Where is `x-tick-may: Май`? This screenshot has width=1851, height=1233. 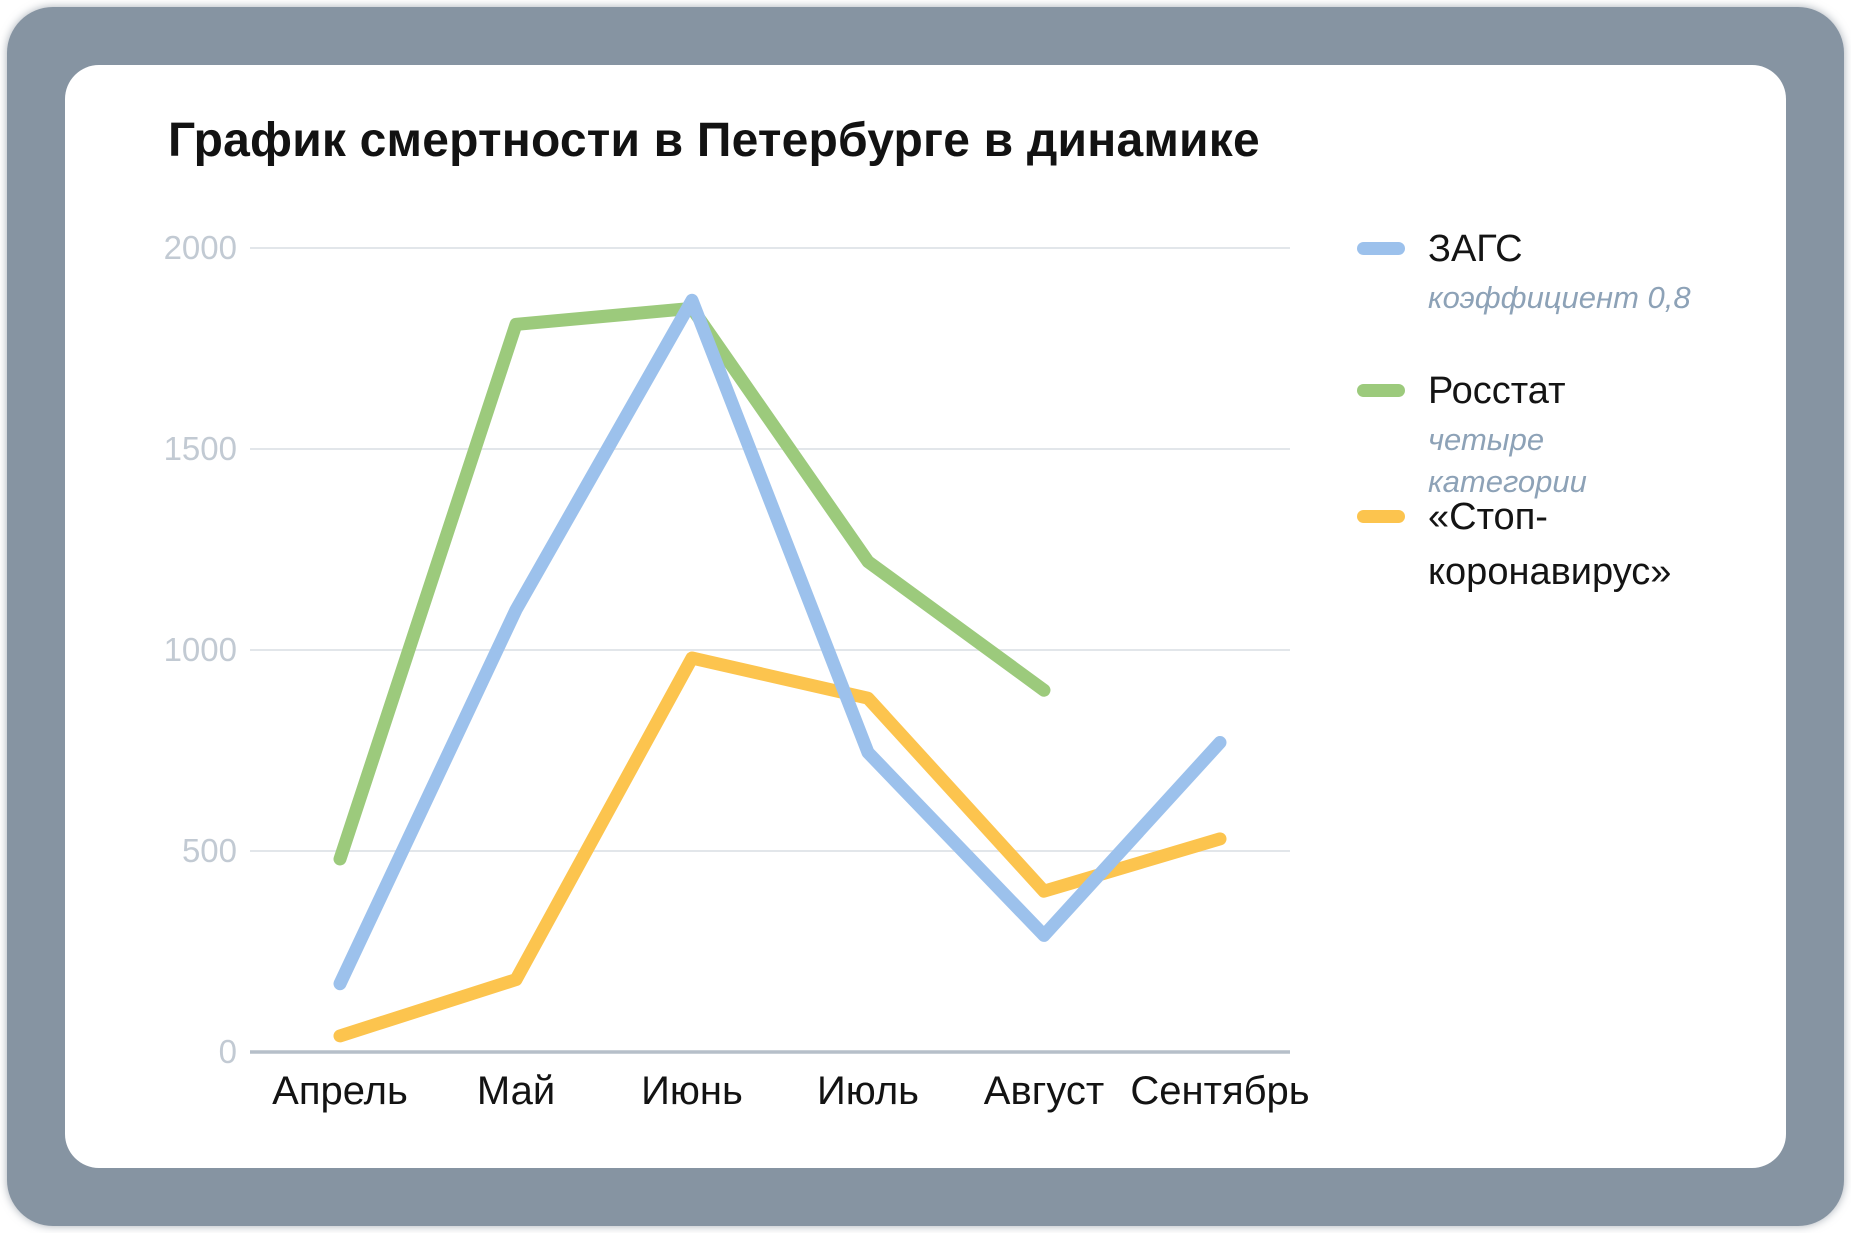
x-tick-may: Май is located at coordinates (516, 1091).